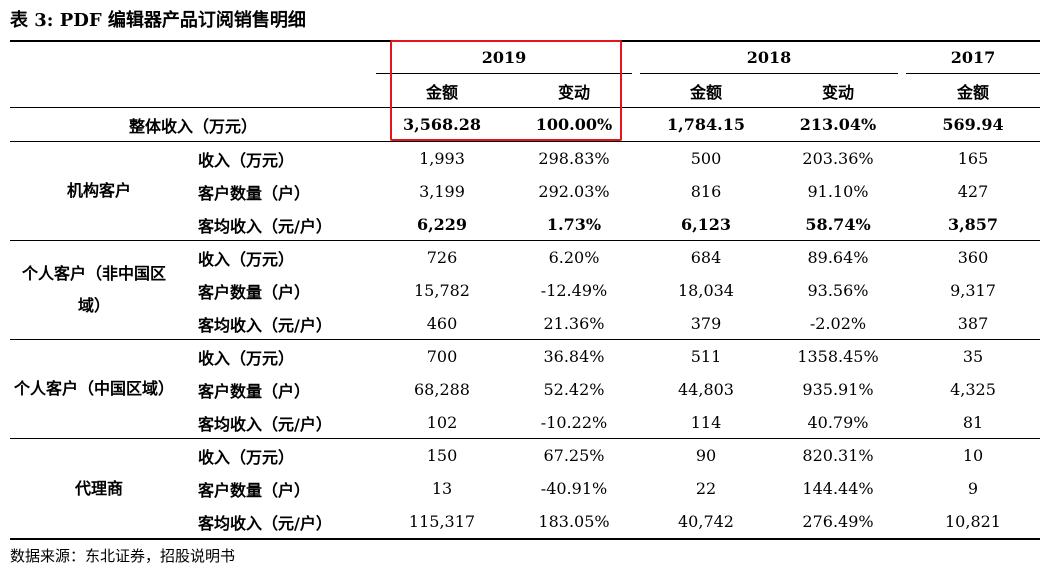 This screenshot has height=575, width=1049. Describe the element at coordinates (442, 389) in the screenshot. I see `cell-2019-amount: 68,288` at that location.